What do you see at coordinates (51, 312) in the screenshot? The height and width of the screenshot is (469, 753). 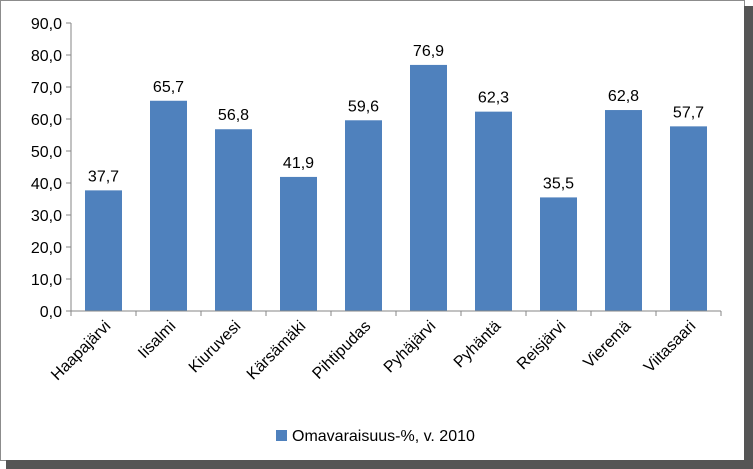 I see `y-tick-label: 0,0` at bounding box center [51, 312].